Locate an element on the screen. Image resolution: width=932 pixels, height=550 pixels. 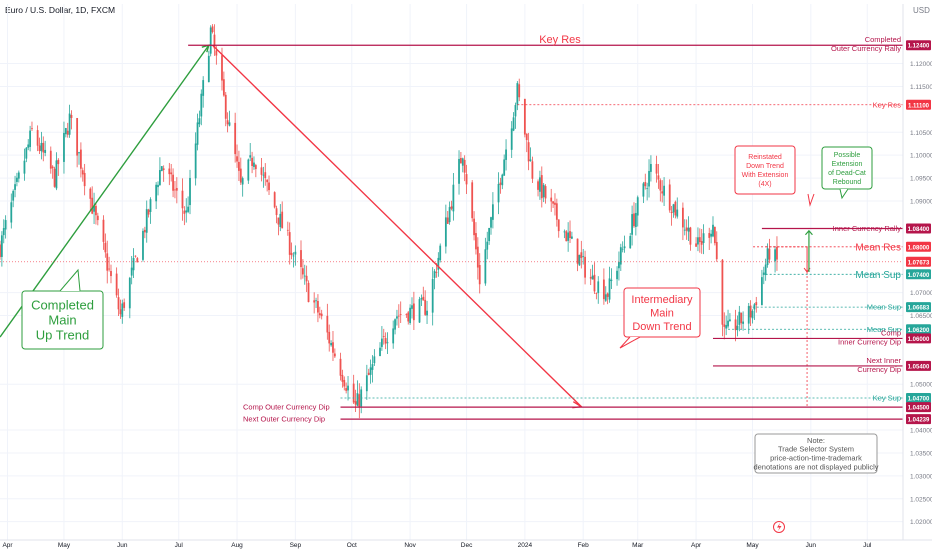
price-tag: 1.06200 is located at coordinates (918, 329).